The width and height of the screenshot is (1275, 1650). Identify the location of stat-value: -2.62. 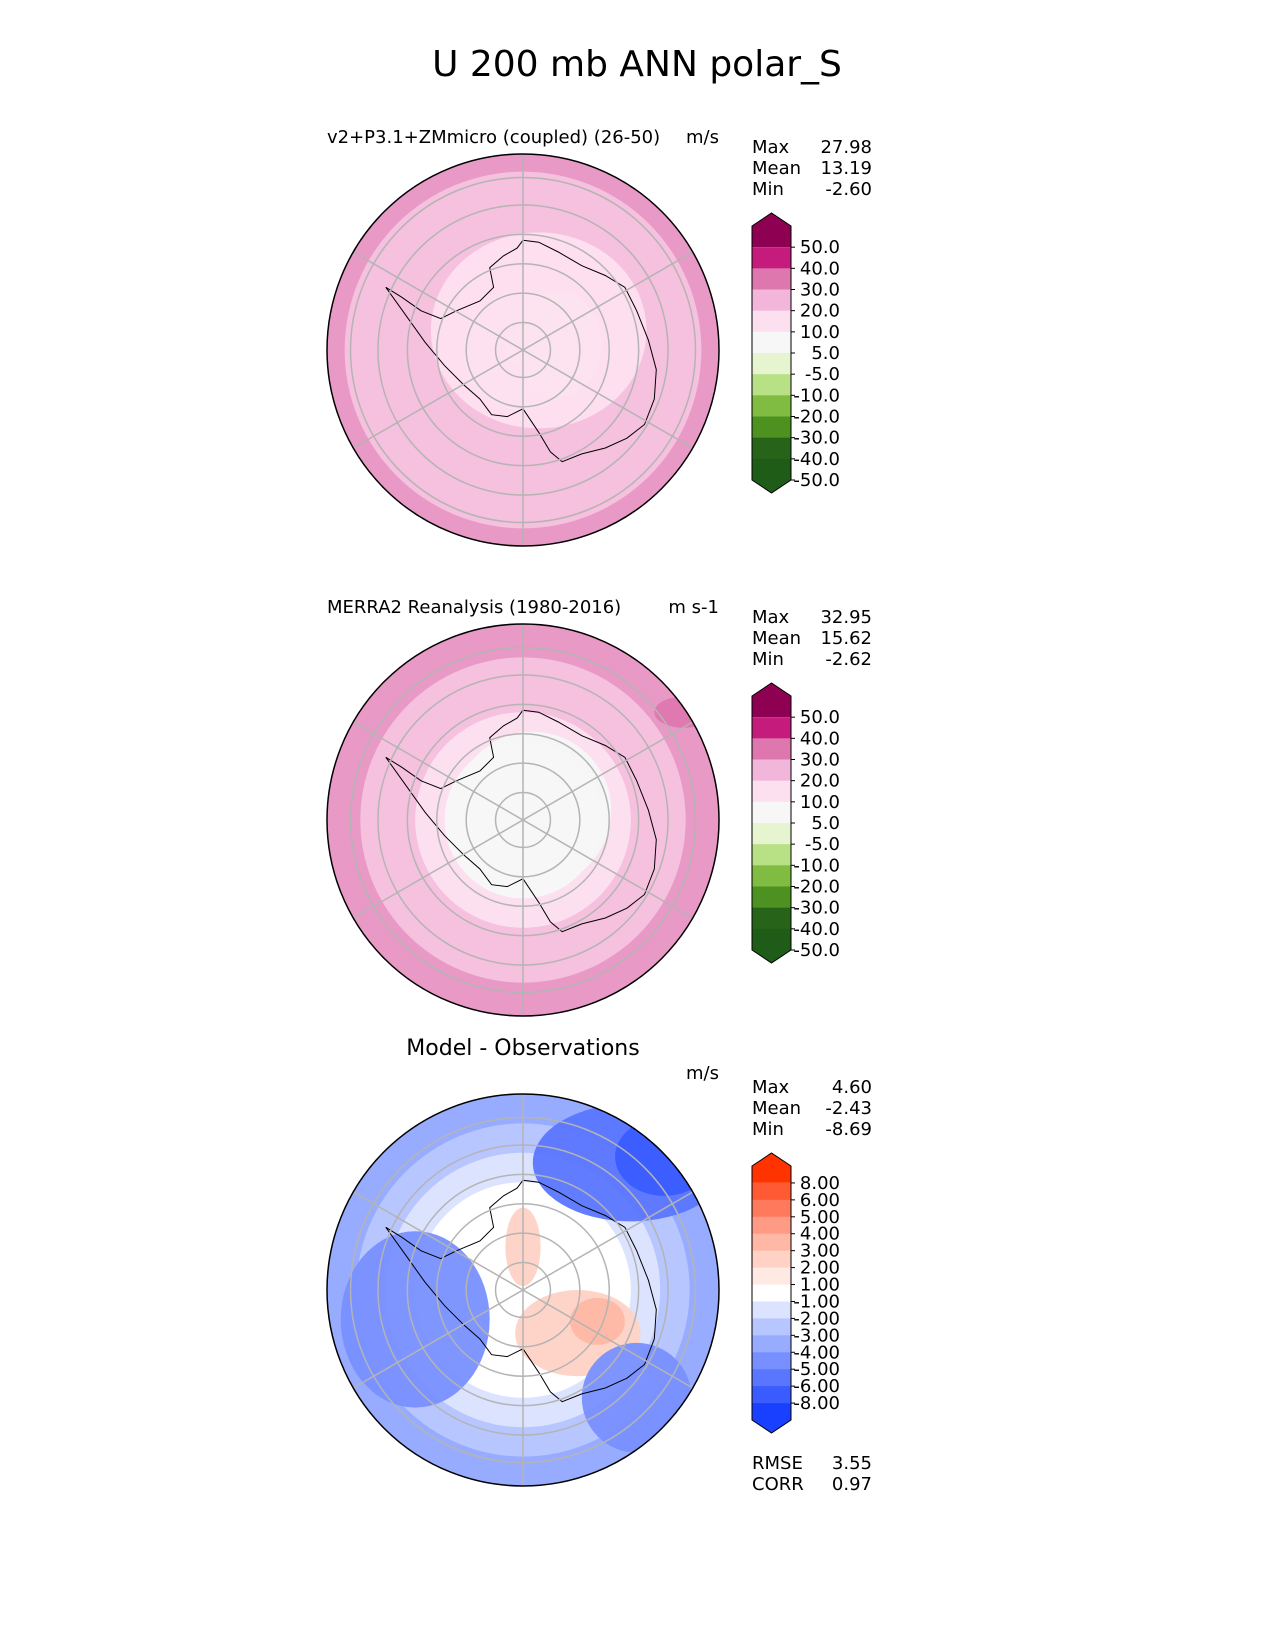
(848, 659).